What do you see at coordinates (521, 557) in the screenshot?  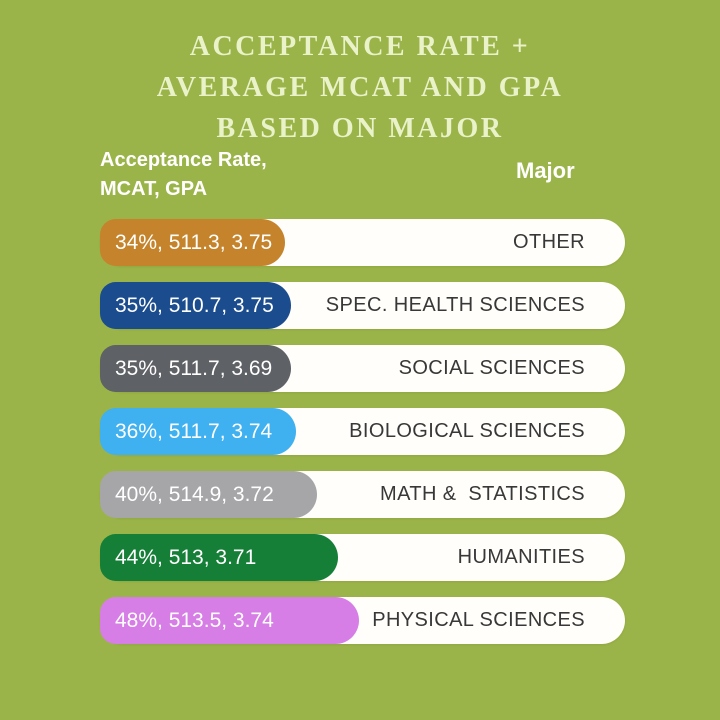 I see `bar-major-label: HUMANITIES` at bounding box center [521, 557].